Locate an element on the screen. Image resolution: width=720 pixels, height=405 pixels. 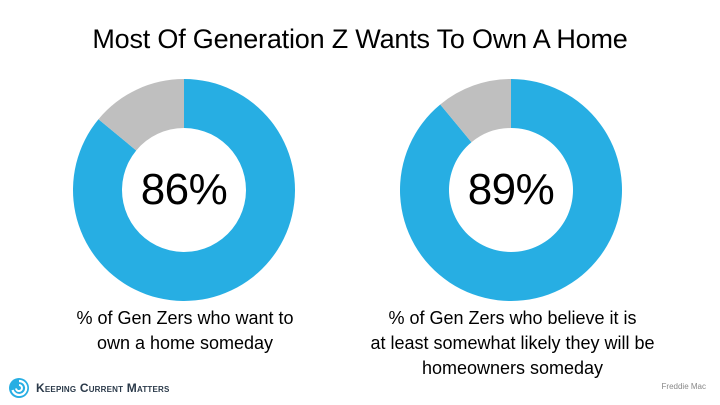
chart-title: Most Of Generation Z Wants To Own A Home is located at coordinates (360, 39).